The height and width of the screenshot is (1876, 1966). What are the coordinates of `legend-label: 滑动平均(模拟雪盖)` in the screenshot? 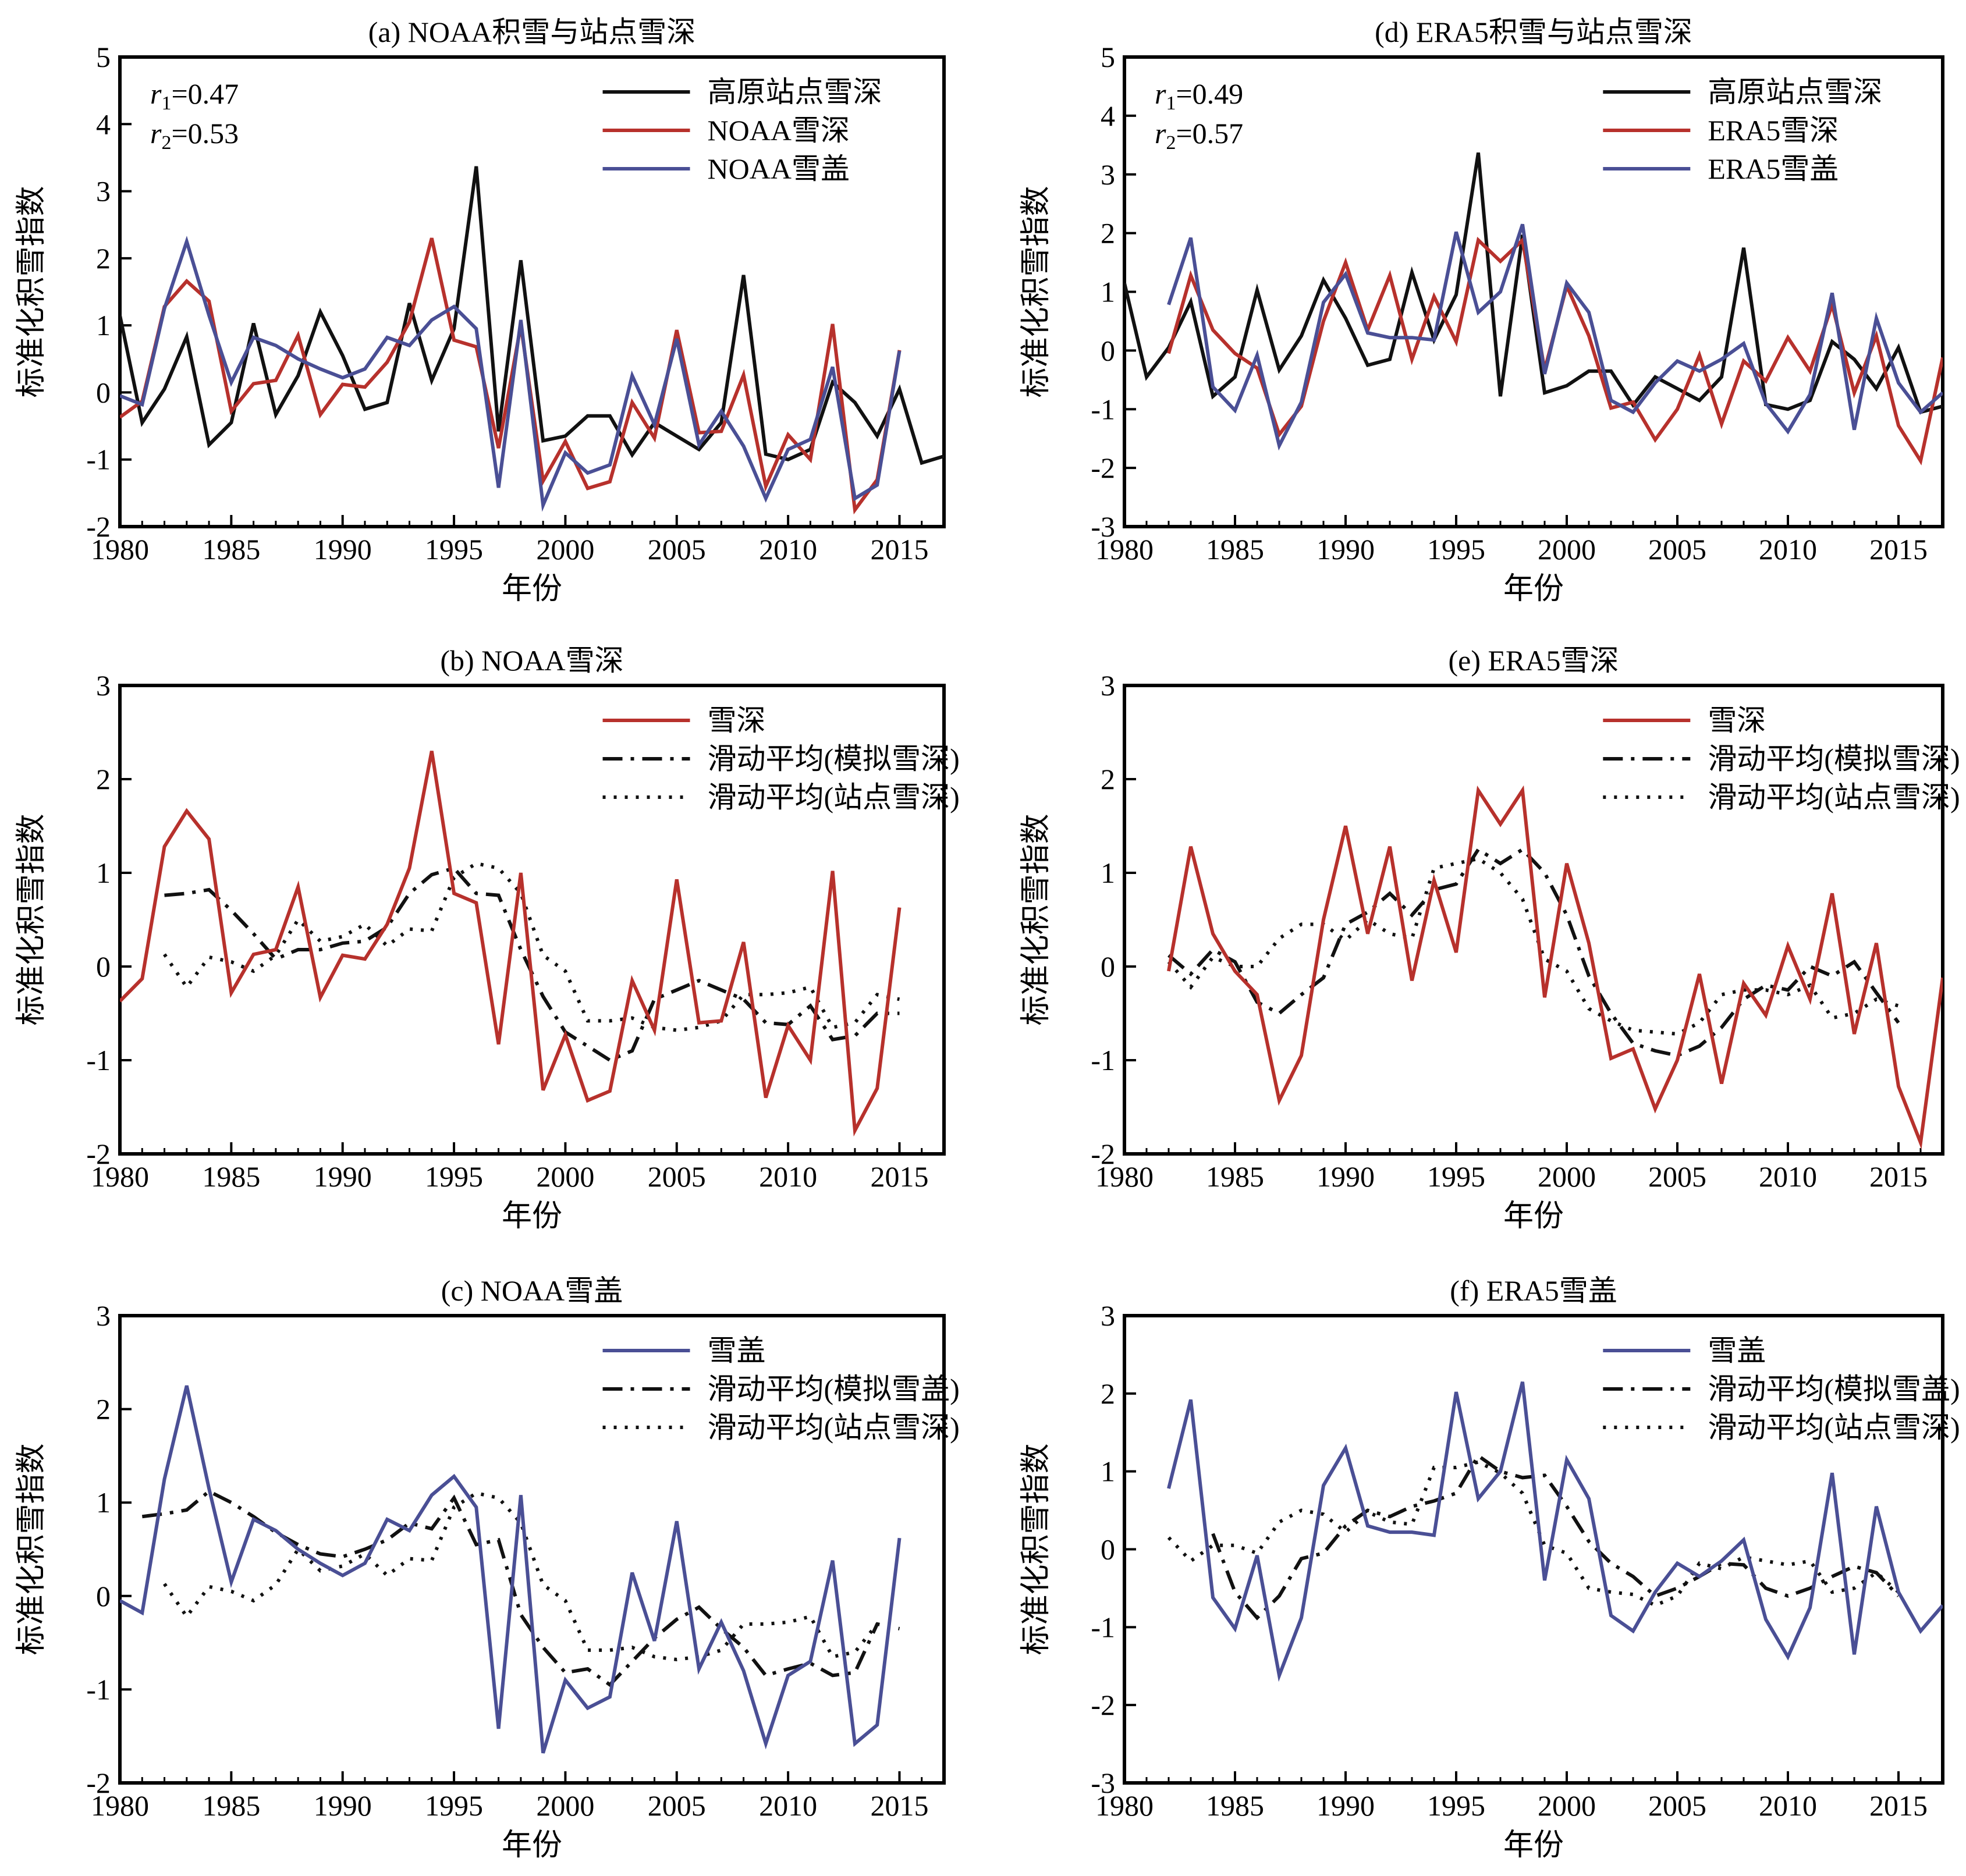 It's located at (834, 1389).